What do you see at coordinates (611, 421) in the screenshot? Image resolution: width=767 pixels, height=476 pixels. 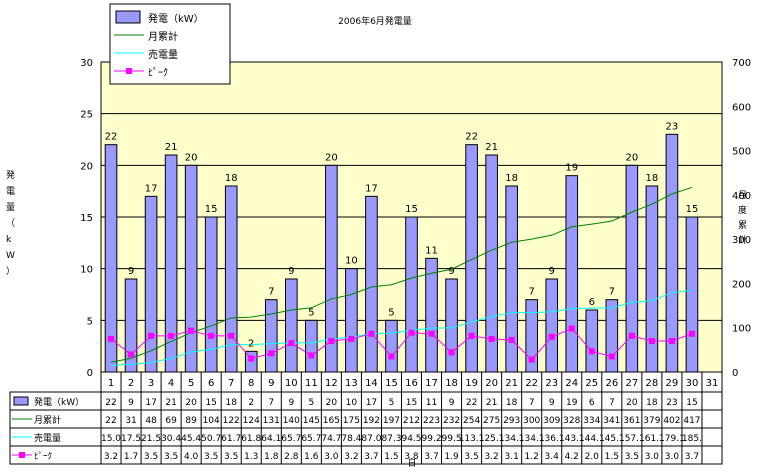 I see `table-cell: 341` at bounding box center [611, 421].